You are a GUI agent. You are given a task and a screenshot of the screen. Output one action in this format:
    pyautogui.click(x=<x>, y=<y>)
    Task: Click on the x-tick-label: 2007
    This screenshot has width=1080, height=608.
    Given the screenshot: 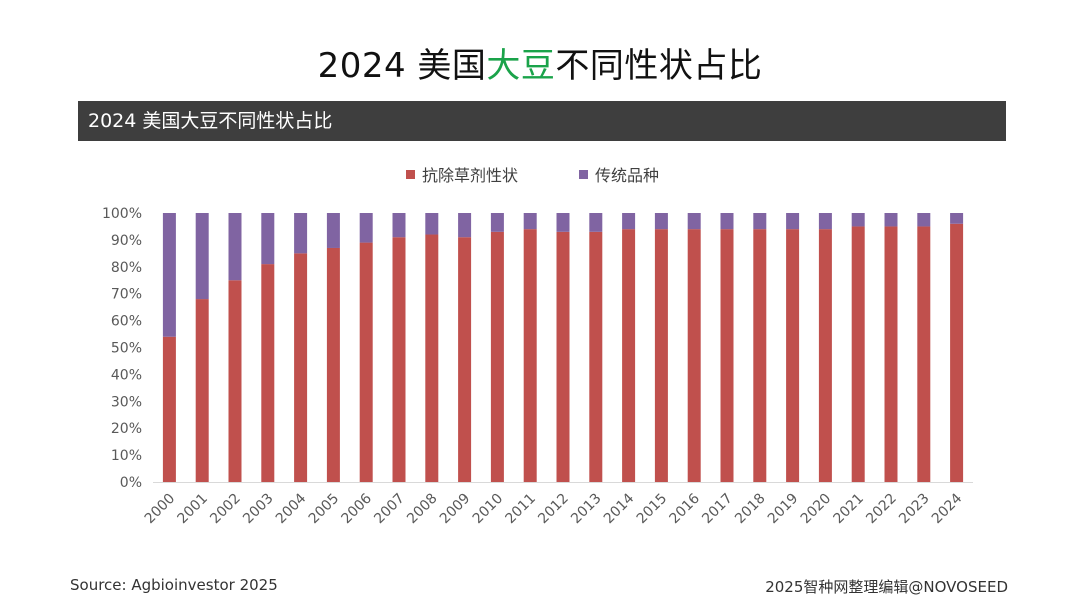 What is the action you would take?
    pyautogui.click(x=389, y=509)
    